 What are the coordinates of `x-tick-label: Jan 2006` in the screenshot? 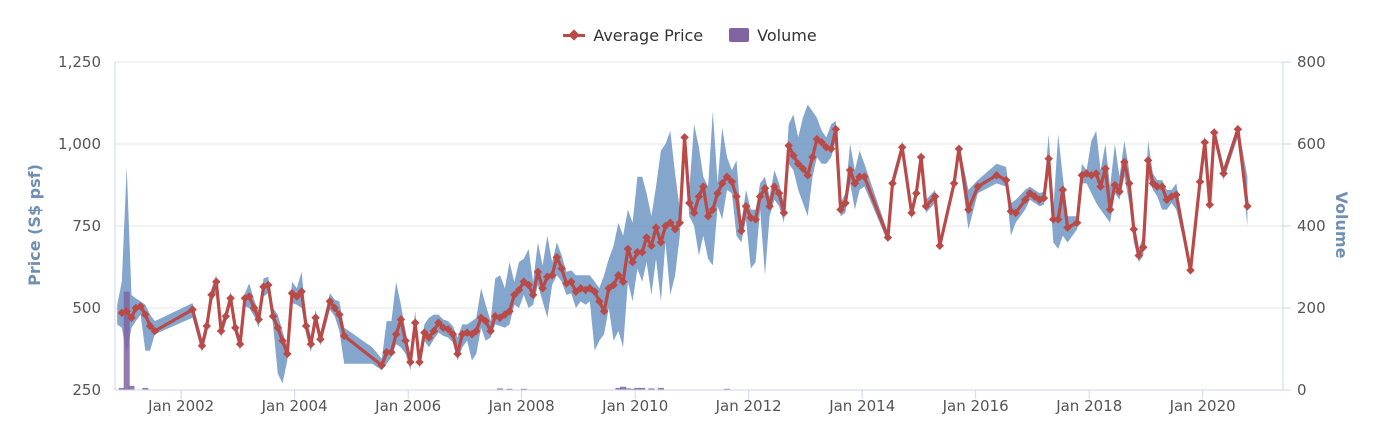 It's located at (407, 406).